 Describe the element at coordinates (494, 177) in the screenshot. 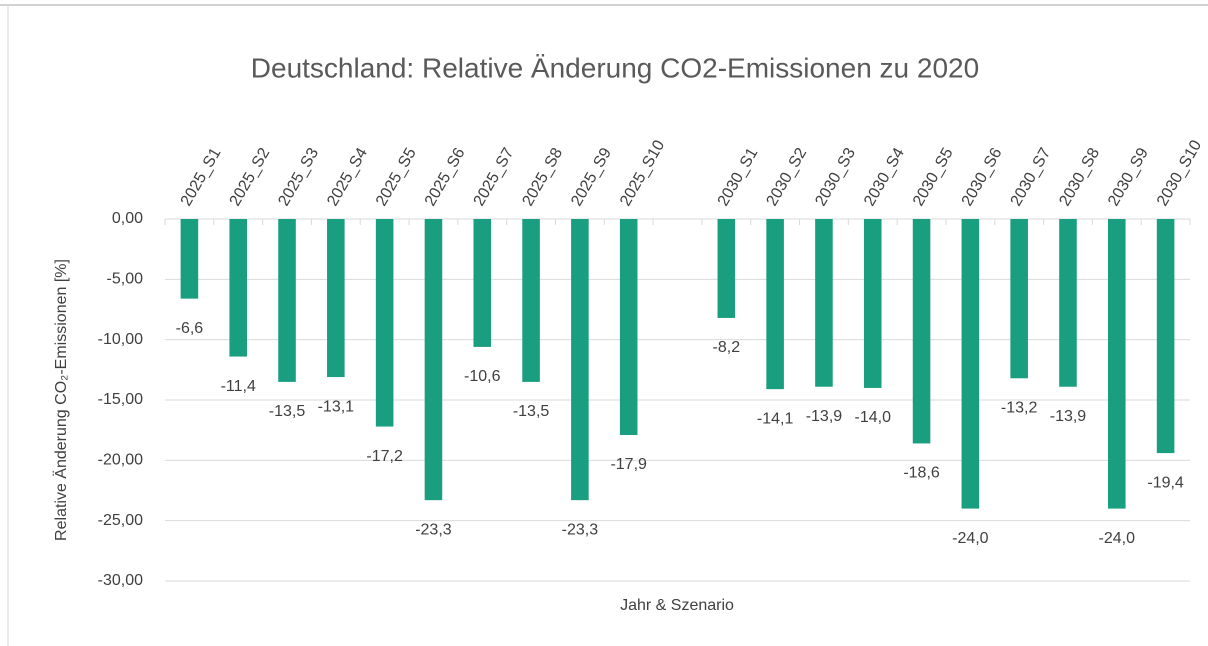

I see `x-tick-label: 2025_S7` at that location.